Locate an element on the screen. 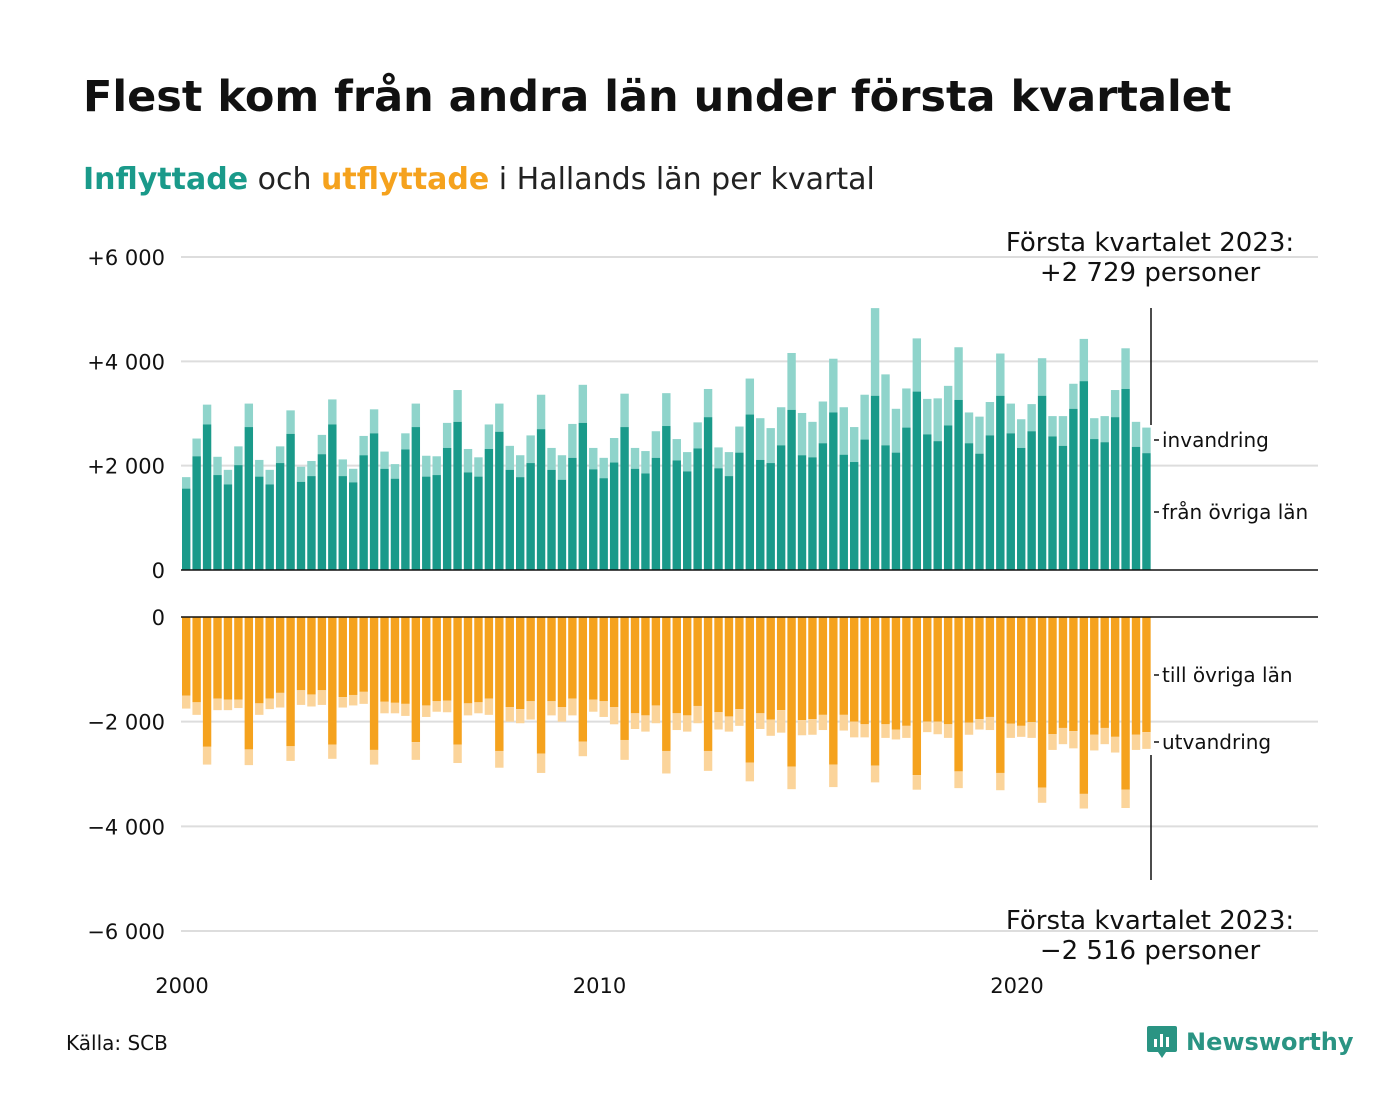  source-note: Källa: SCB is located at coordinates (117, 1043).